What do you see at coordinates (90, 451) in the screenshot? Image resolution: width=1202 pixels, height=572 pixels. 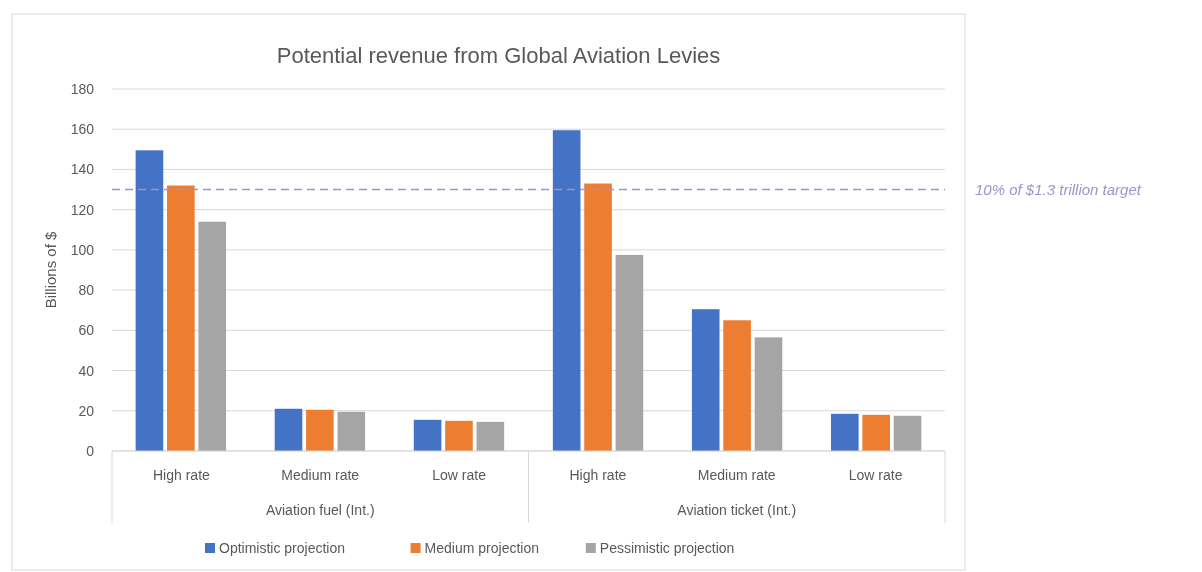 I see `y-tick-label: 0` at bounding box center [90, 451].